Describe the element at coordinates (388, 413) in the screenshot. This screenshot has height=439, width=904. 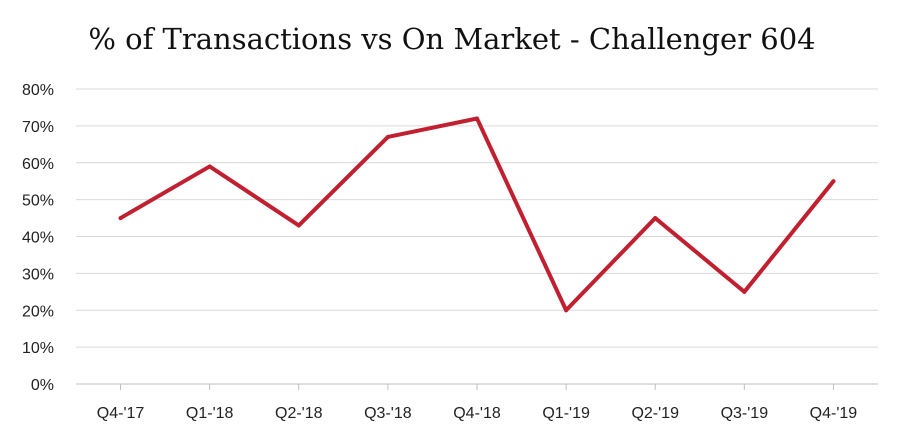
I see `x-tick-label: Q3-'18` at that location.